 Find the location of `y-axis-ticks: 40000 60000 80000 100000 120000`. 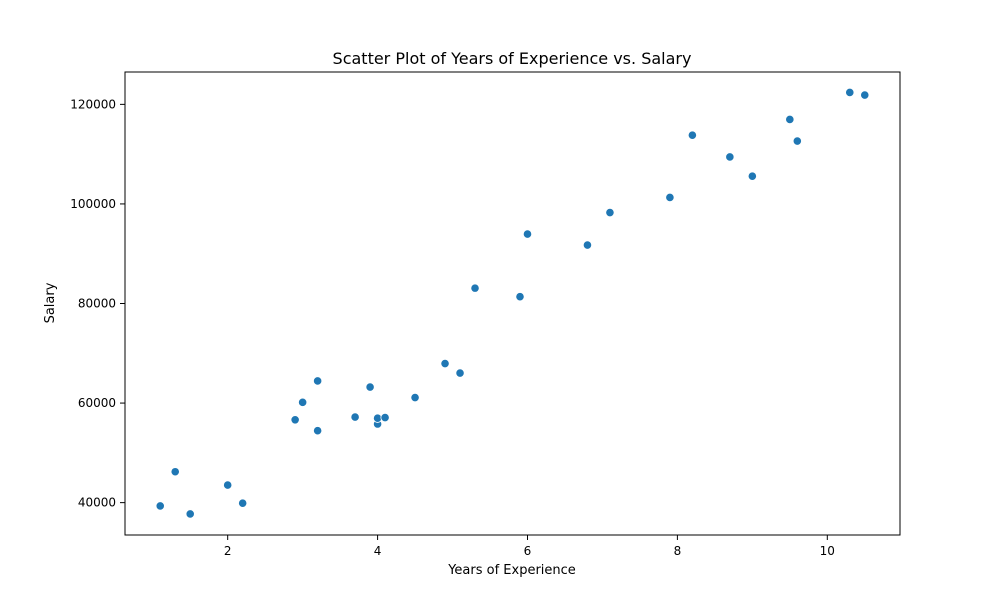

y-axis-ticks: 40000 60000 80000 100000 120000 is located at coordinates (97, 303).